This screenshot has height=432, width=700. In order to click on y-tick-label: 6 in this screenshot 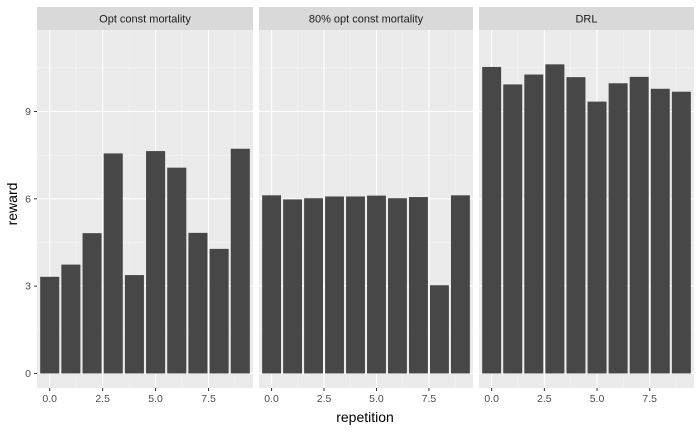, I will do `click(28, 199)`.